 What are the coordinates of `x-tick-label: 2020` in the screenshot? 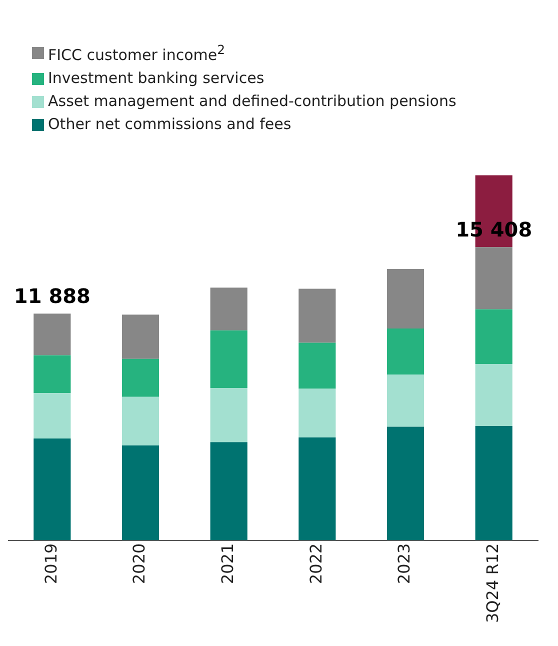 It's located at (139, 563).